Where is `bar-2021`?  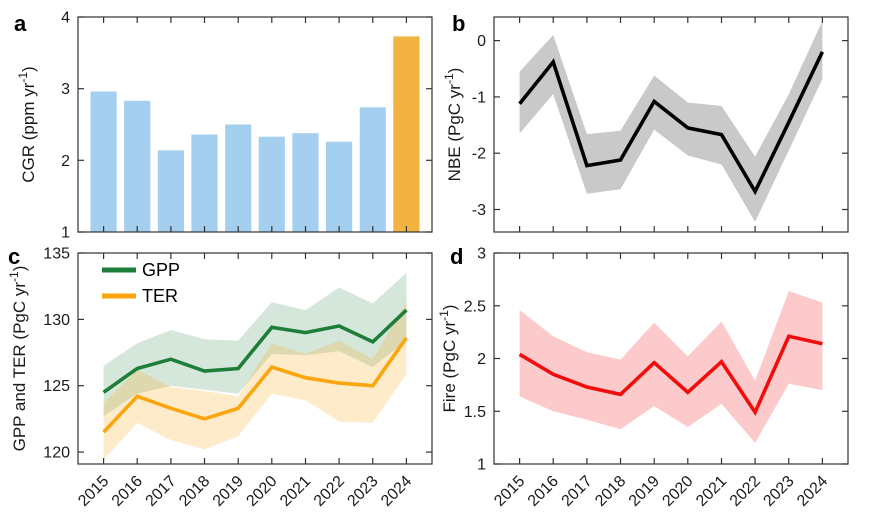
bar-2021 is located at coordinates (305, 182).